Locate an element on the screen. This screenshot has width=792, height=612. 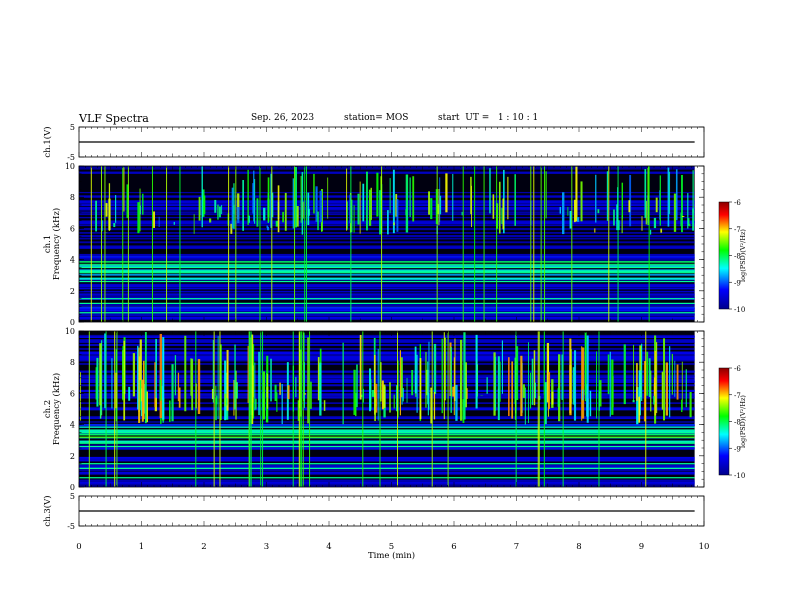
x-axis-label: Time (min) is located at coordinates (391, 555).